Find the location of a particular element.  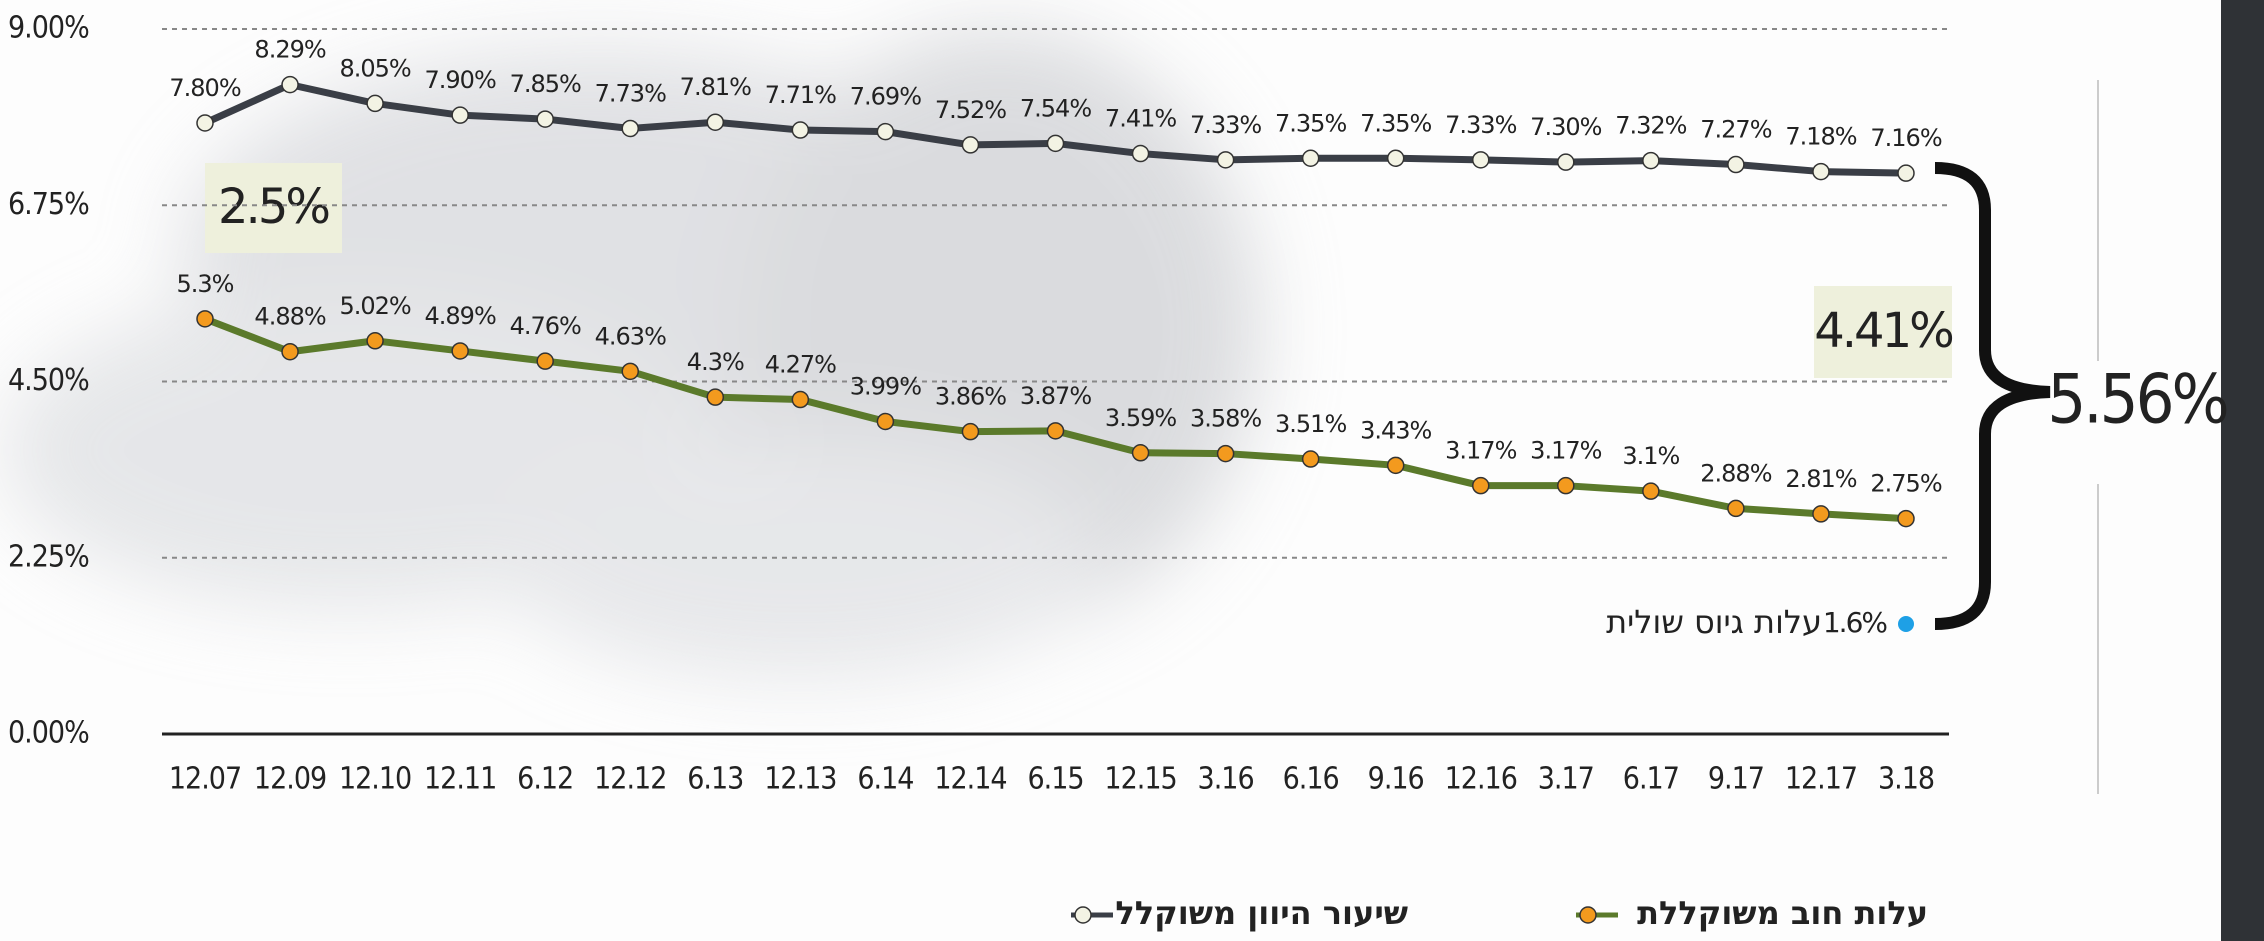

annotation: 2.5% is located at coordinates (273, 207).